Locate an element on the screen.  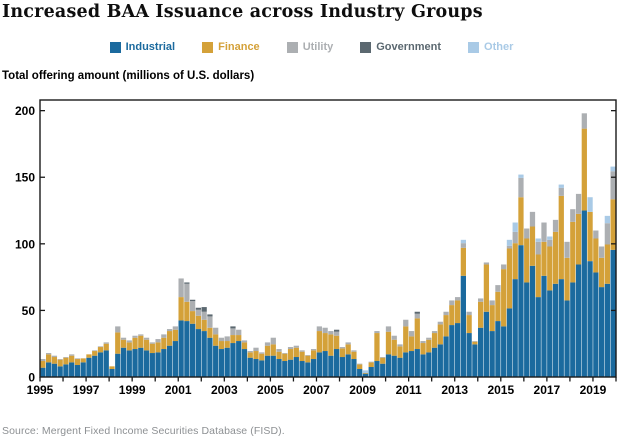
y-tick-label: 50 is located at coordinates (29, 311).